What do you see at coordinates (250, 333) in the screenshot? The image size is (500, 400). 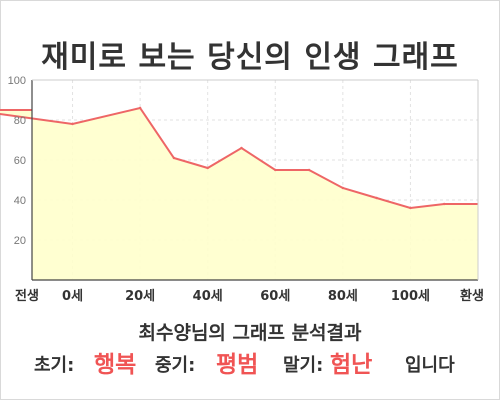 I see `analysis-heading: 최수양님의 그래프 분석결과` at bounding box center [250, 333].